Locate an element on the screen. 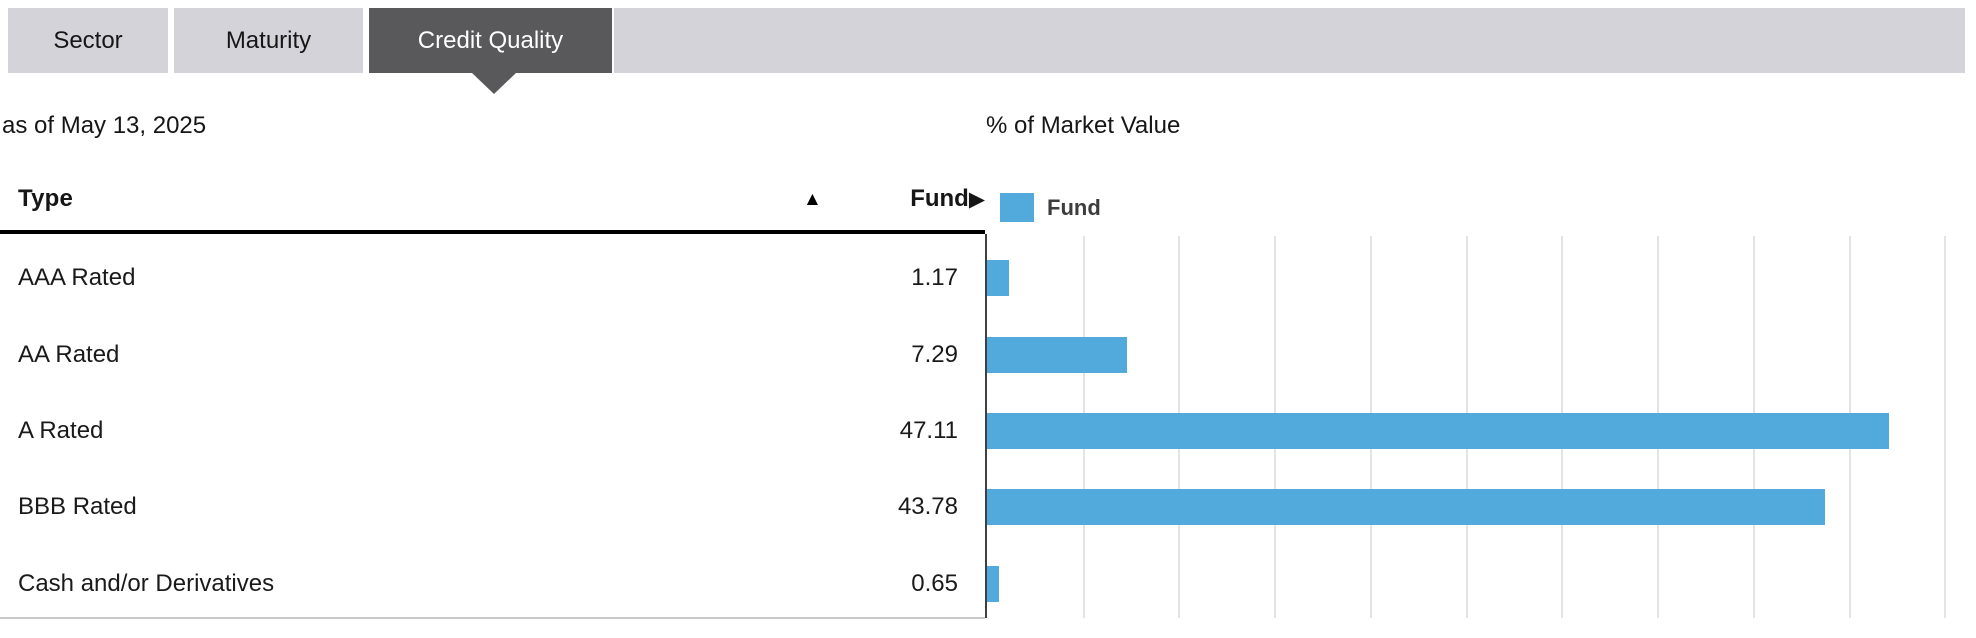 This screenshot has height=638, width=1976. fund-bar-aa-rated is located at coordinates (1057, 354).